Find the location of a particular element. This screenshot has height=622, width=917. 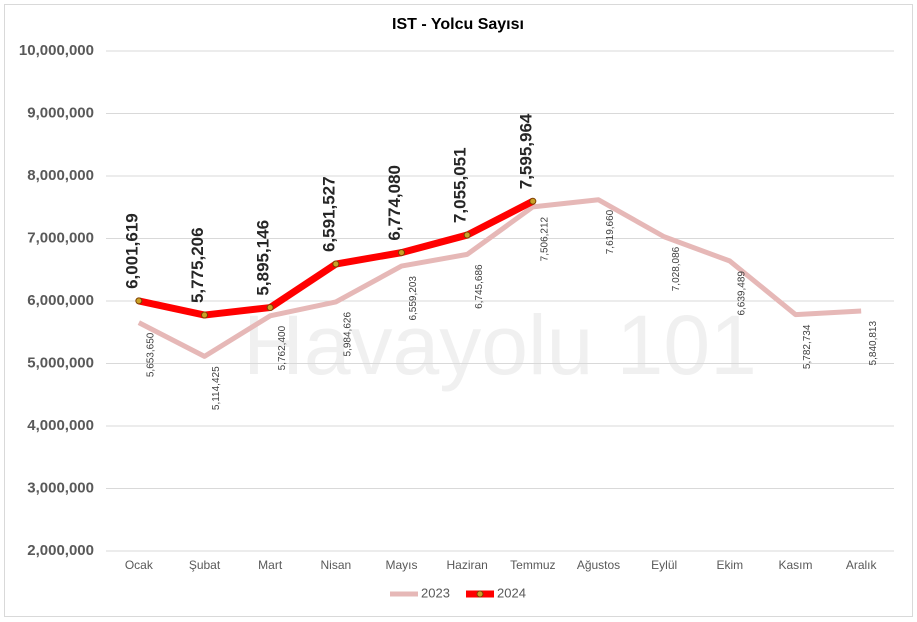

data-label: 7,055,051 is located at coordinates (460, 185).